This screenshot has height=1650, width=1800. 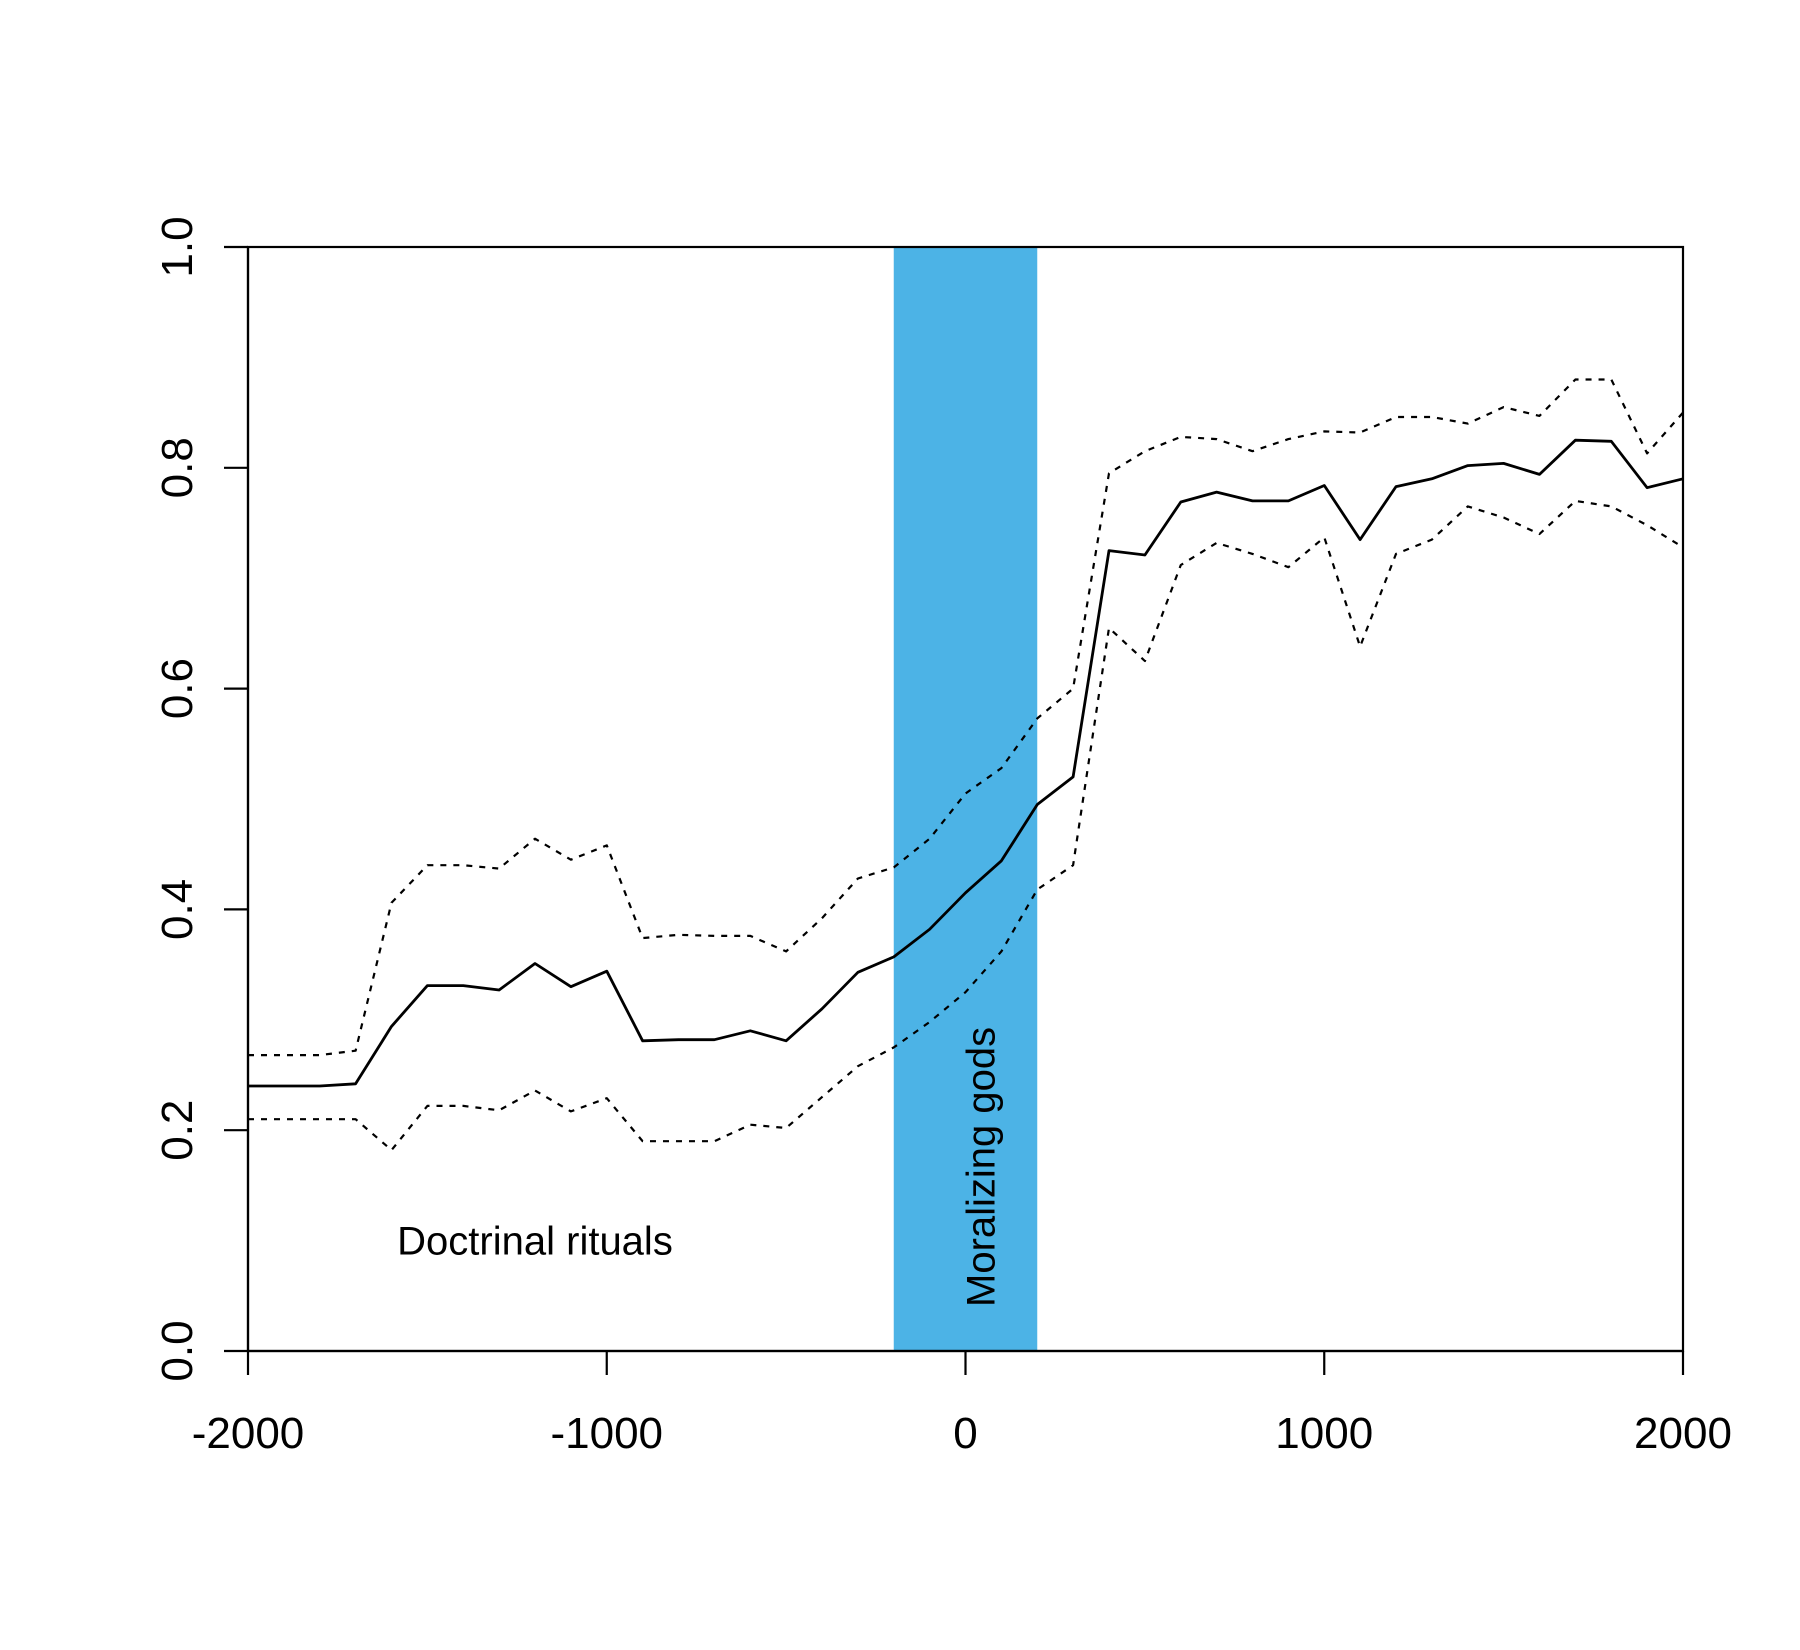 I want to click on y-tick-label: 0.2, so click(x=177, y=1130).